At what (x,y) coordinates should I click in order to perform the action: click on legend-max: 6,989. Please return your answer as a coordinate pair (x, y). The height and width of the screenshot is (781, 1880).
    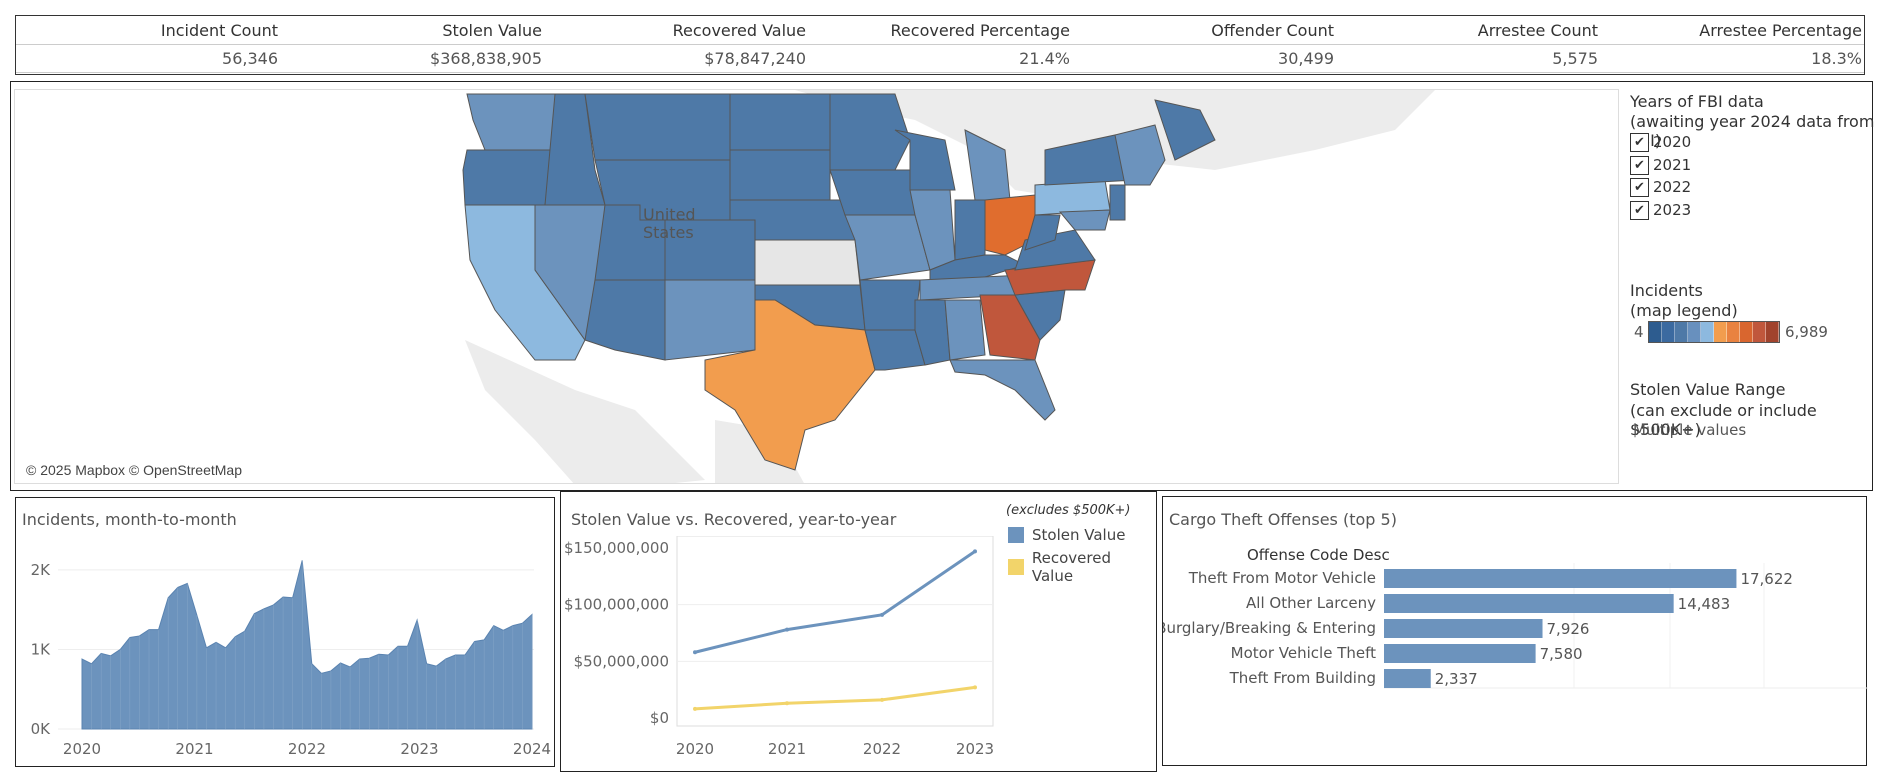
    Looking at the image, I should click on (1806, 332).